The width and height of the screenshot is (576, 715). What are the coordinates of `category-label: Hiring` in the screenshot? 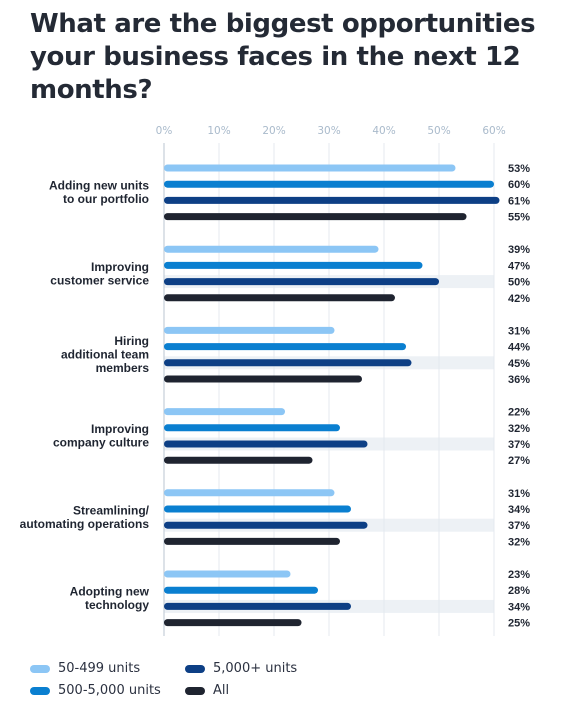 It's located at (131, 341).